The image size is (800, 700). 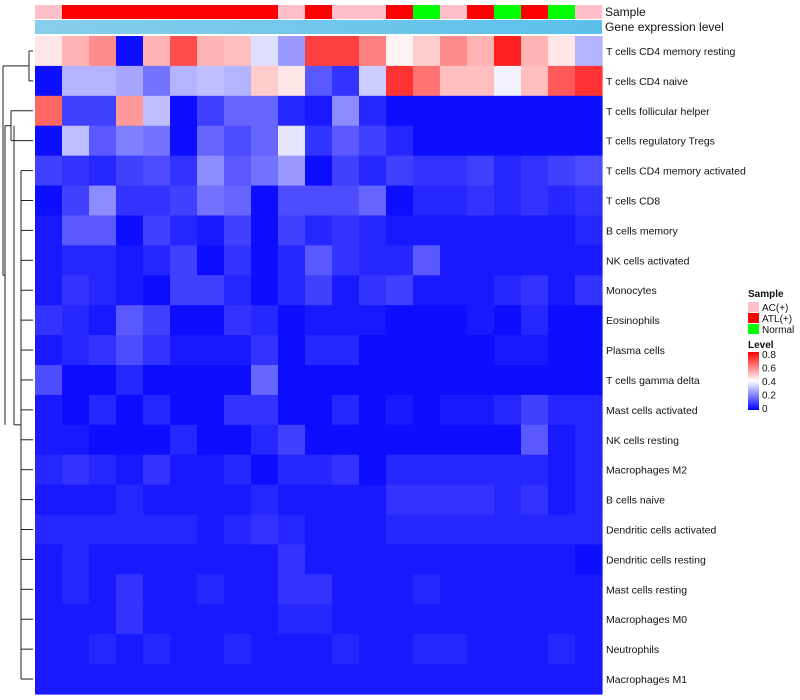 What do you see at coordinates (292, 12) in the screenshot?
I see `sample-annotation-cell` at bounding box center [292, 12].